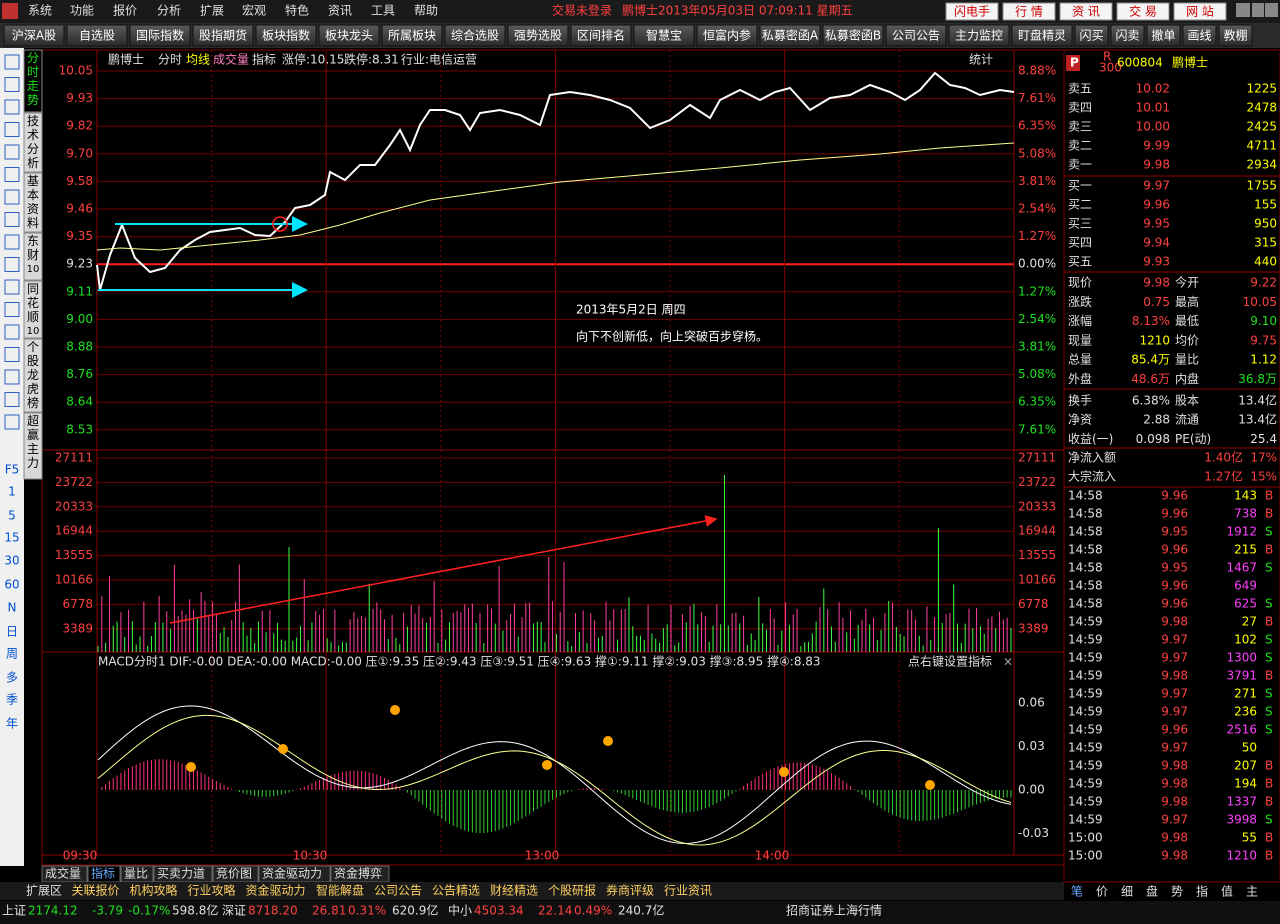  I want to click on right-tab: 值, so click(1227, 891).